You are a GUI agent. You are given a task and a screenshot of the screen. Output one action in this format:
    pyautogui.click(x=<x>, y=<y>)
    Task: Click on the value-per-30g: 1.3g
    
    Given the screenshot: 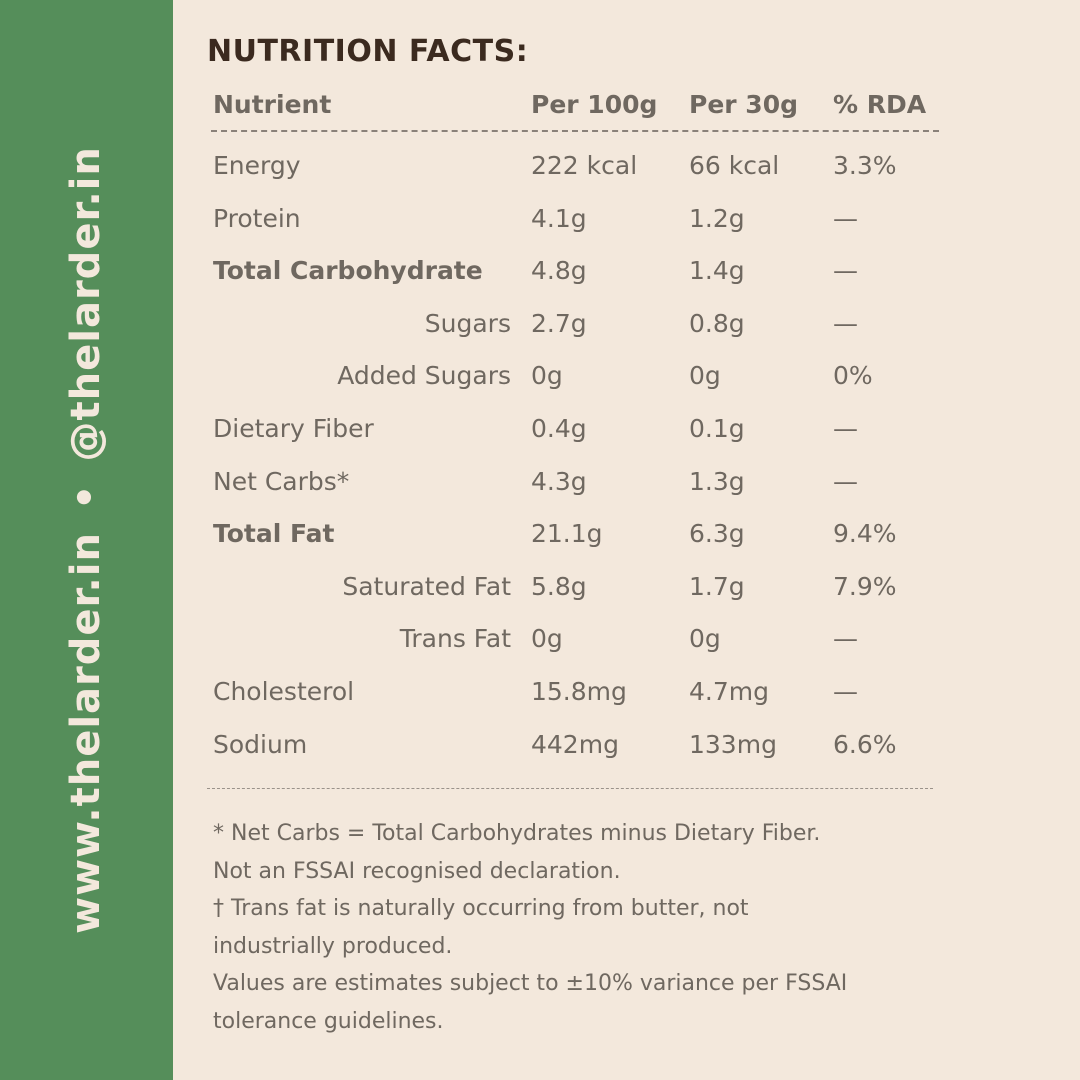 What is the action you would take?
    pyautogui.click(x=717, y=481)
    